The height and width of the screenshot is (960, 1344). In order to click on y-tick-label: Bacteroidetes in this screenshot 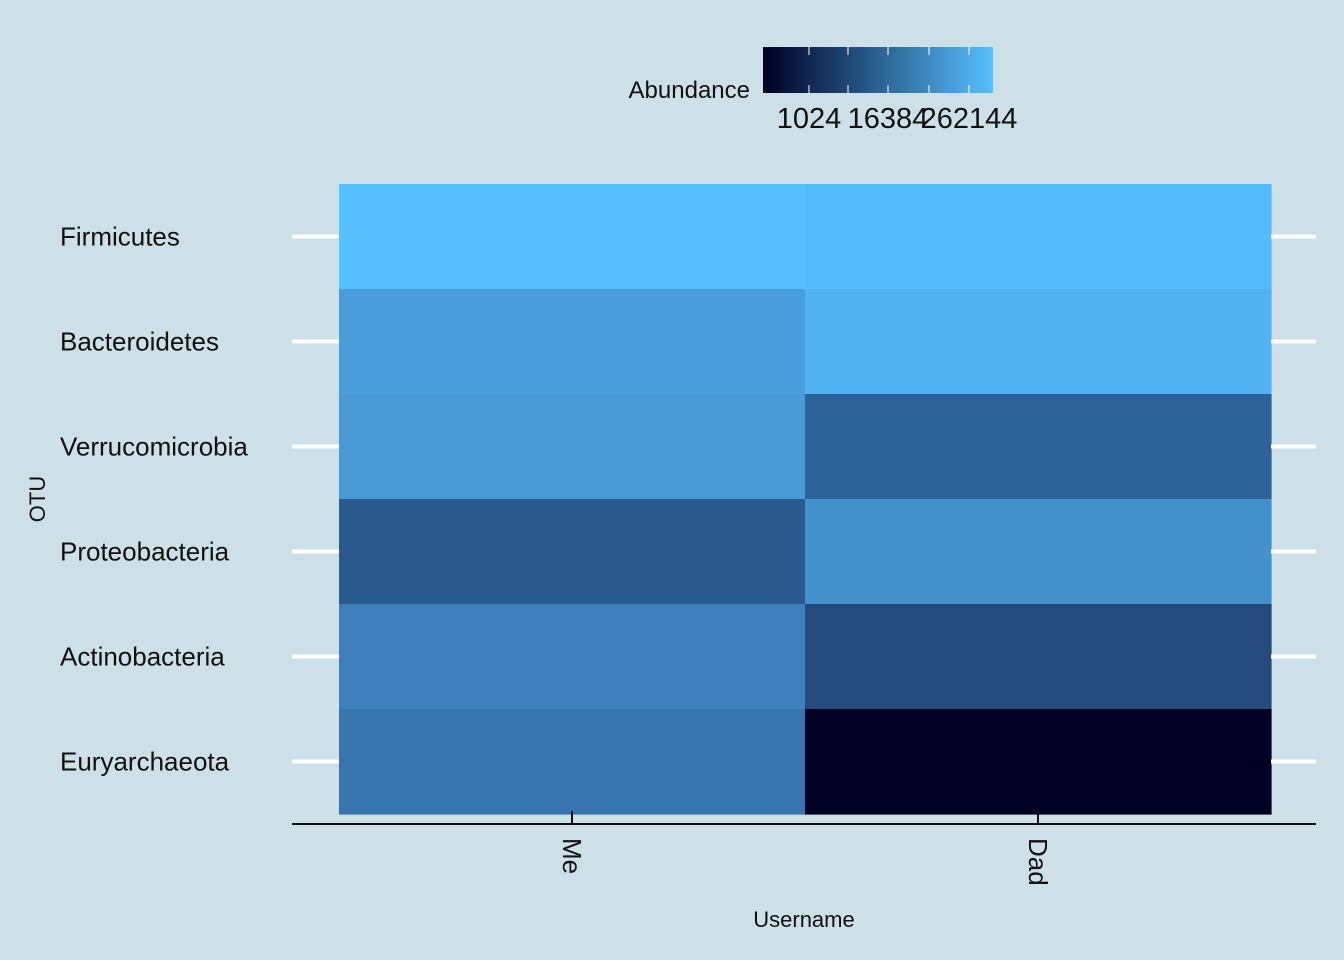, I will do `click(139, 342)`.